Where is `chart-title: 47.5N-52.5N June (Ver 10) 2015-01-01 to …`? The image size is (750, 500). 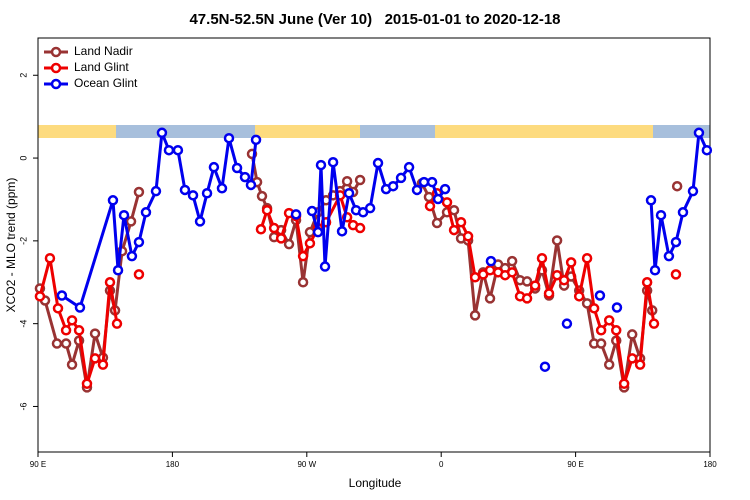
chart-title: 47.5N-52.5N June (Ver 10) 2015-01-01 to … is located at coordinates (374, 19).